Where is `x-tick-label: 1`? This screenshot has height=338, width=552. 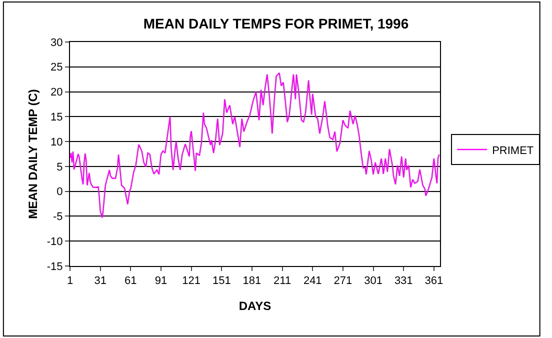
x-tick-label: 1 is located at coordinates (70, 281).